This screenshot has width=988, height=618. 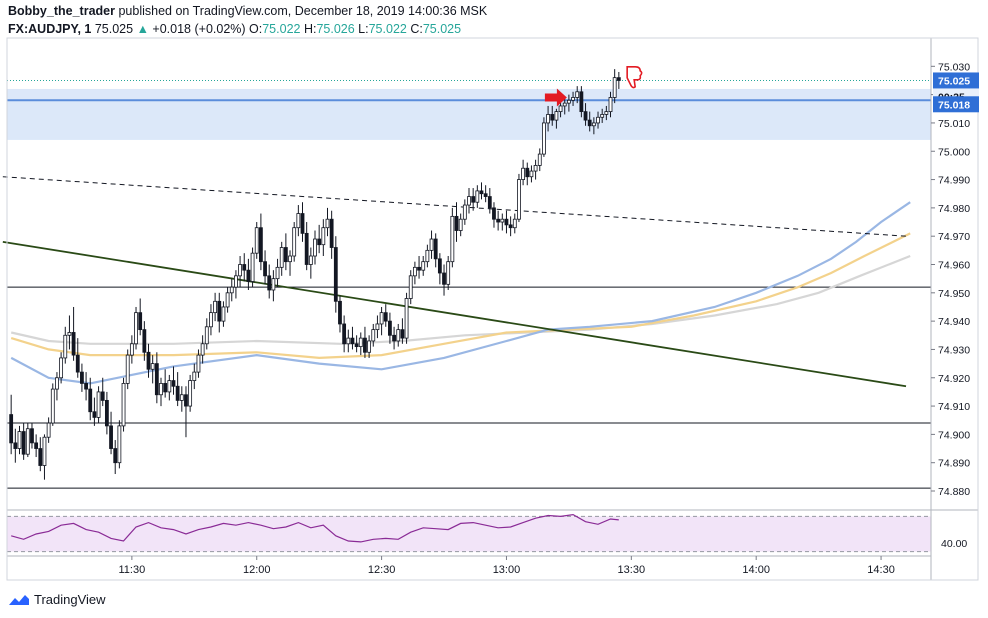 I want to click on tradingview-logo: TradingView, so click(x=57, y=599).